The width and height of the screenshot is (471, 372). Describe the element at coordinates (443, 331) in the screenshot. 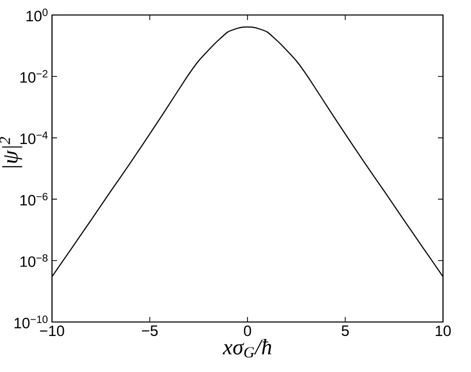

I see `x-tick-label: 10` at that location.